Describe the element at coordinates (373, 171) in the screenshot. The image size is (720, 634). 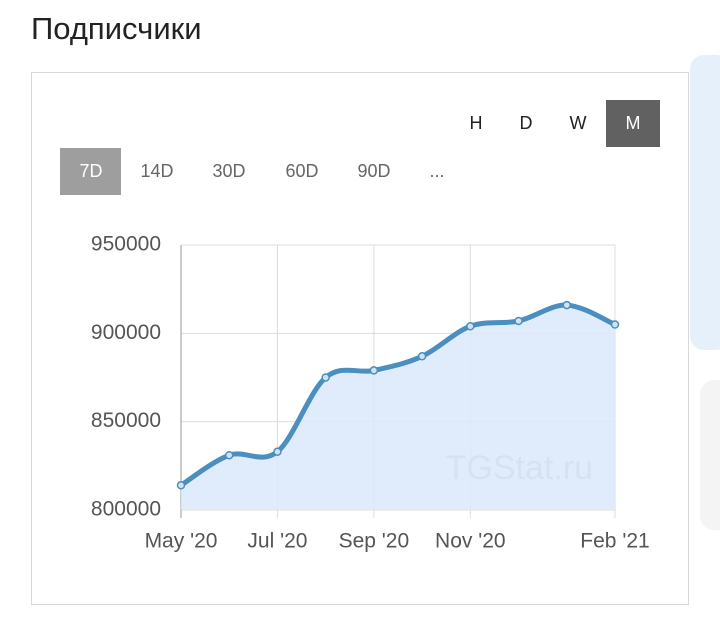
I see `range-button: 90D` at that location.